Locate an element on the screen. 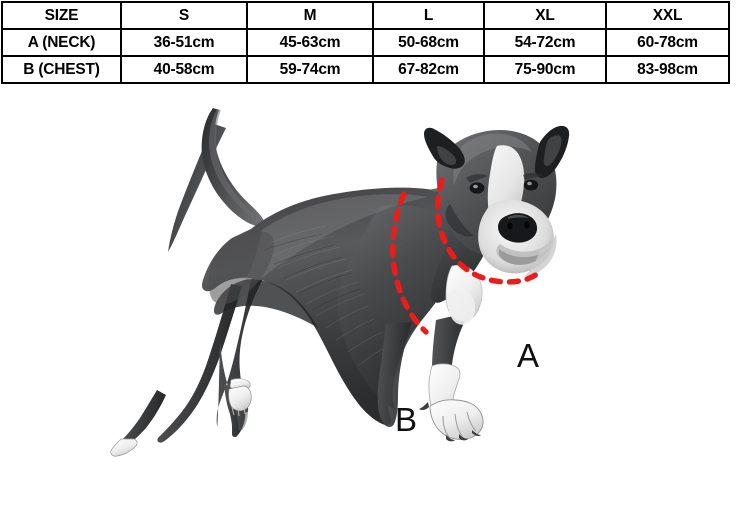 Image resolution: width=750 pixels, height=519 pixels. dog-right-eye is located at coordinates (531, 185).